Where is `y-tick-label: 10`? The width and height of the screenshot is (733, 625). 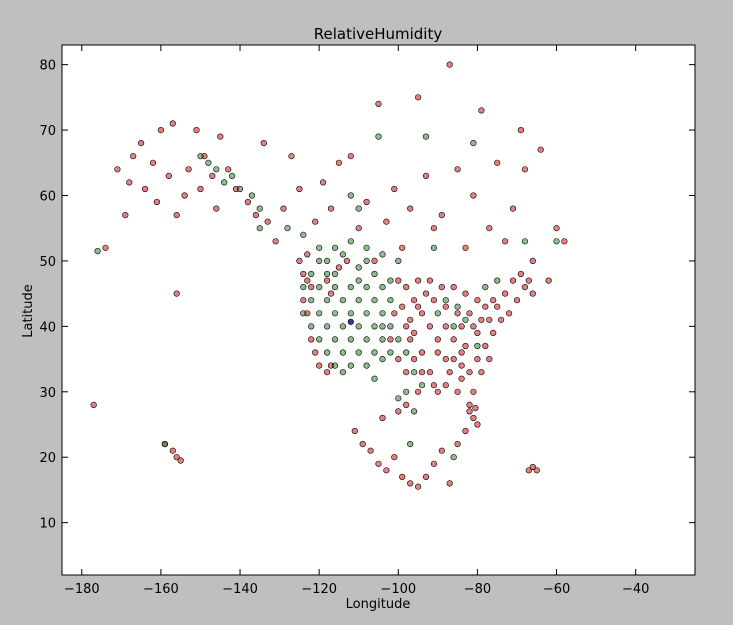
y-tick-label: 10 is located at coordinates (47, 524).